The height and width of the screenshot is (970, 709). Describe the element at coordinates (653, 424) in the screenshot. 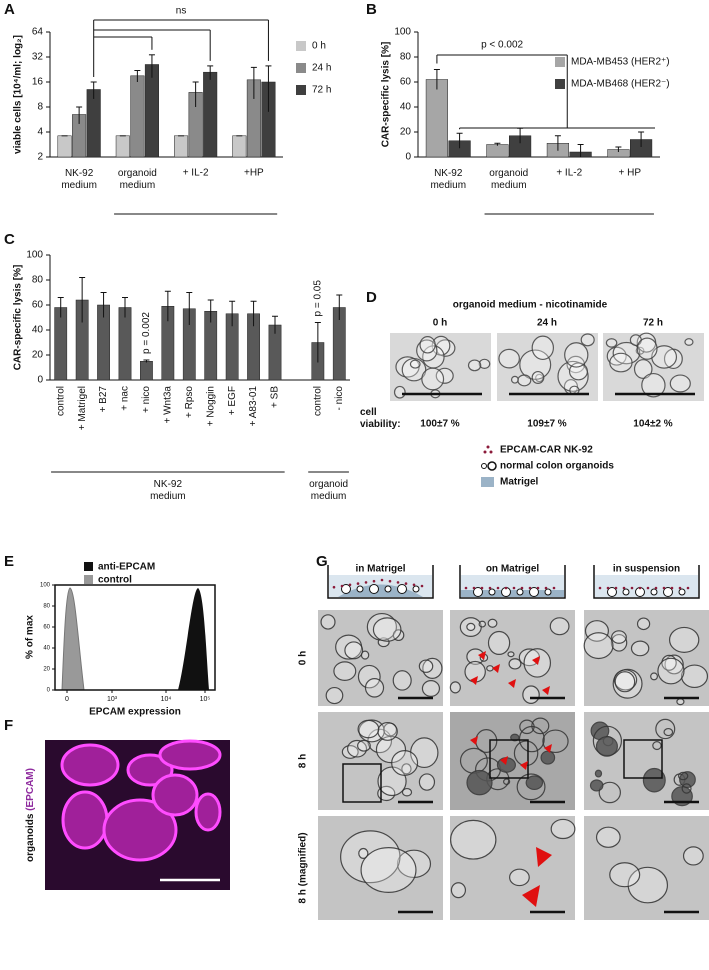

I see `viability-value: 104±2 %` at that location.